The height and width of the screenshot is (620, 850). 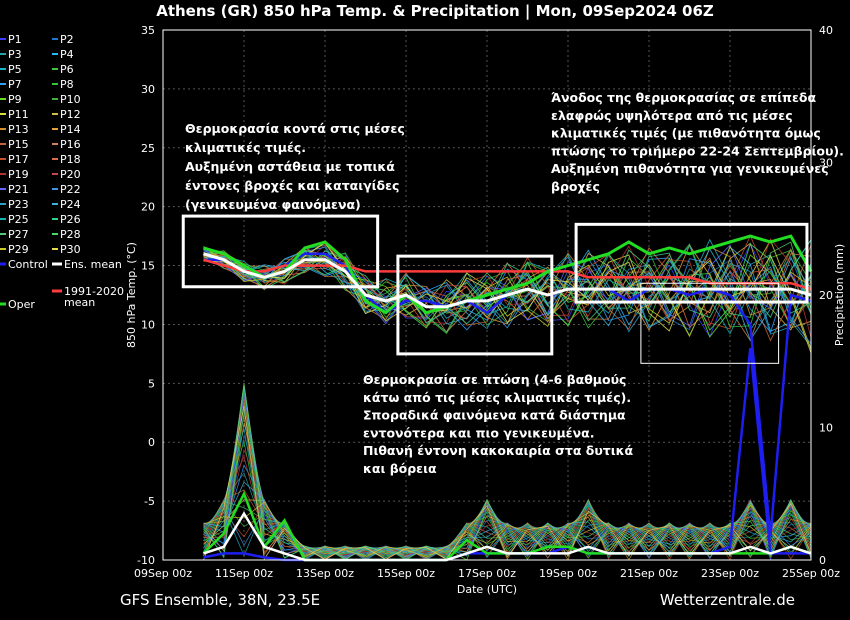 I want to click on legend-label-P15: P15, so click(x=18, y=144).